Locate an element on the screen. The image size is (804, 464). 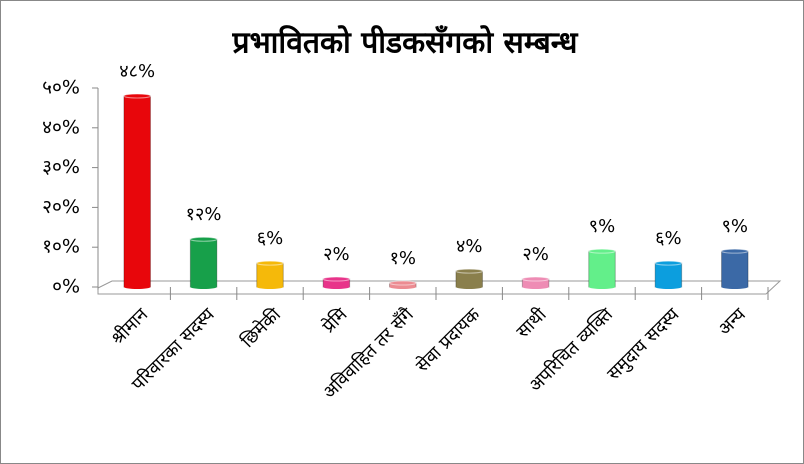
chart-title: प्रभावितको पीडकसँगको सम्बन्ध is located at coordinates (406, 43).